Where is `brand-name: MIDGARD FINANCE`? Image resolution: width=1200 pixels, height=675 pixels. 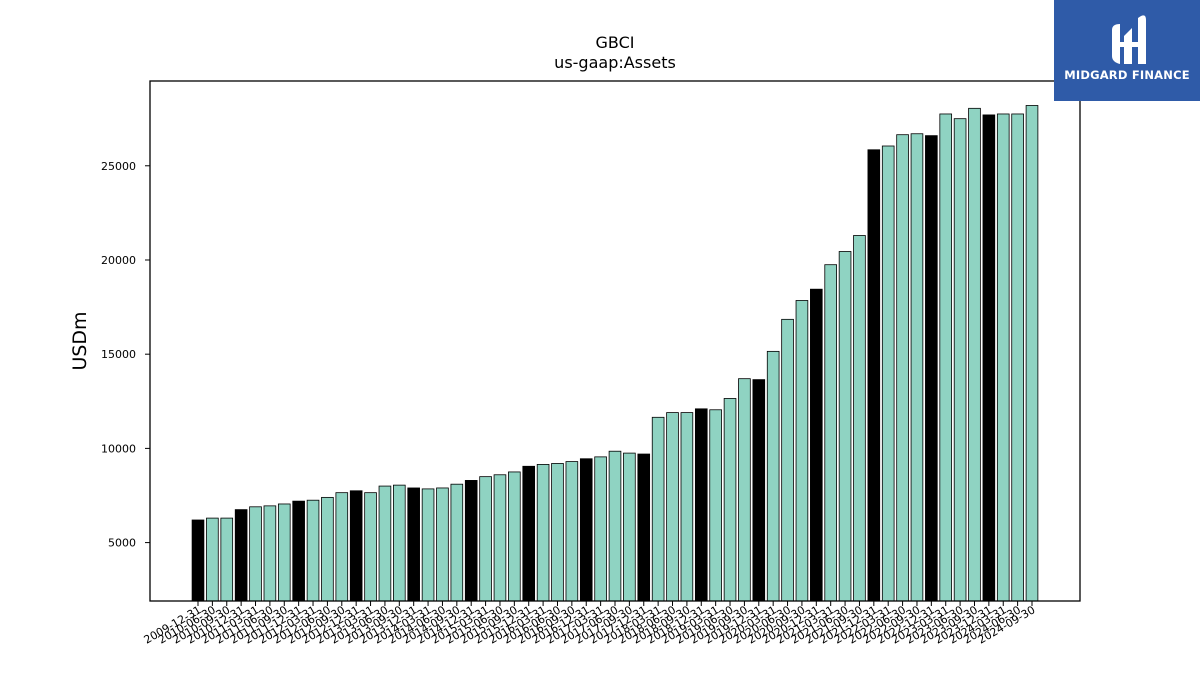
brand-name: MIDGARD FINANCE is located at coordinates (1127, 75).